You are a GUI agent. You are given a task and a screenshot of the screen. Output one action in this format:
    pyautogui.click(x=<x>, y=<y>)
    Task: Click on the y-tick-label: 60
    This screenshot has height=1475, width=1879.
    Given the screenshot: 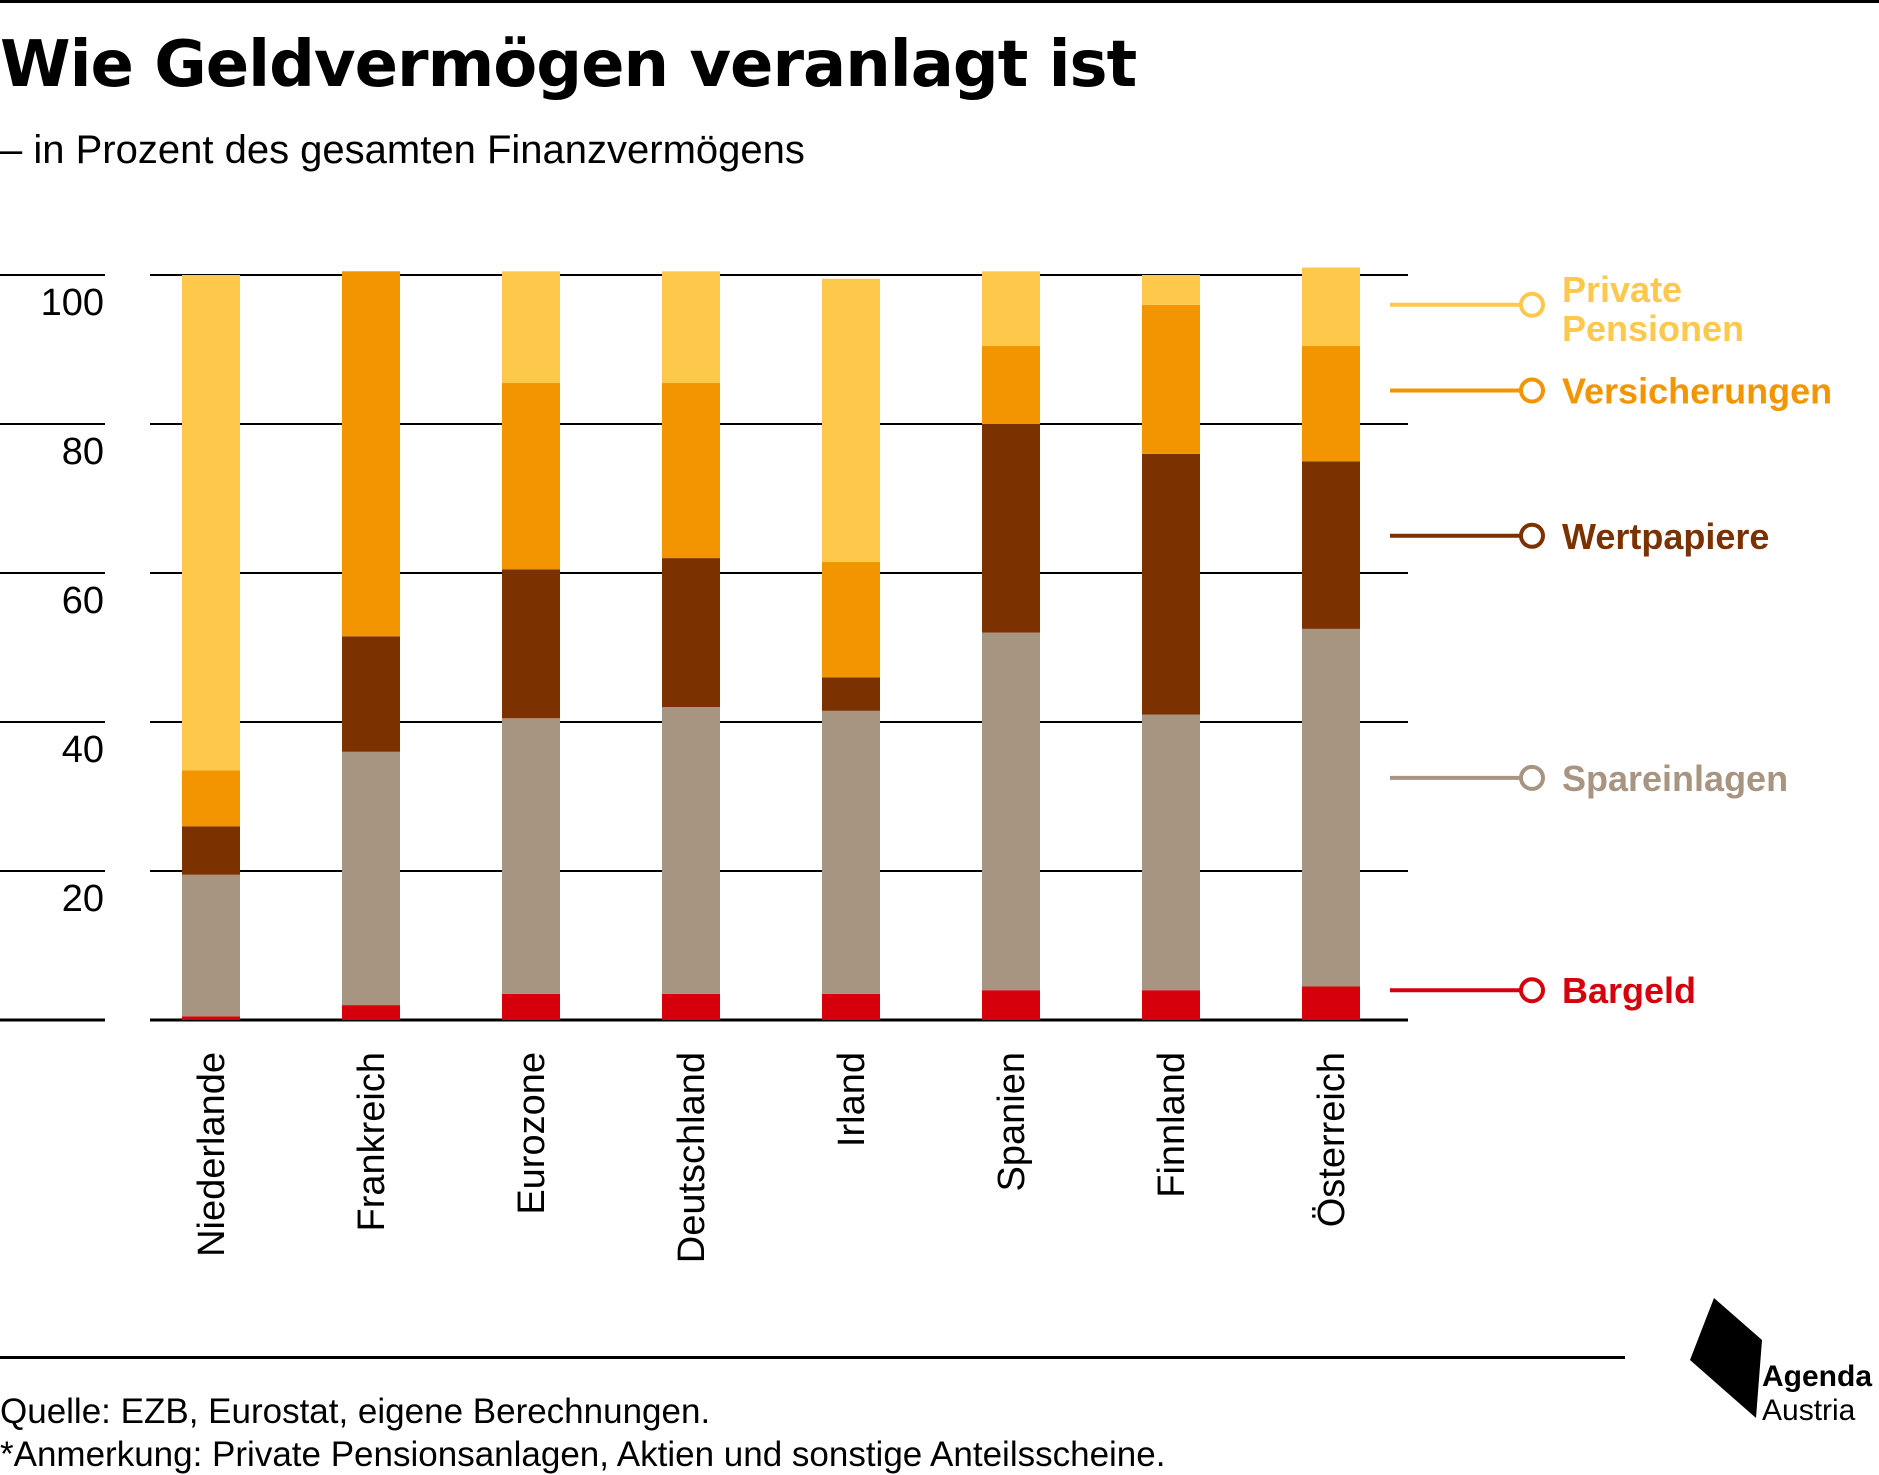 What is the action you would take?
    pyautogui.click(x=83, y=601)
    